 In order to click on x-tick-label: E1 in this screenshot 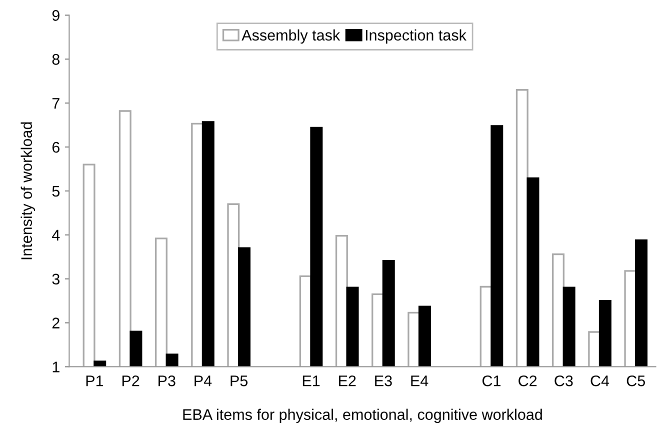, I will do `click(311, 381)`.